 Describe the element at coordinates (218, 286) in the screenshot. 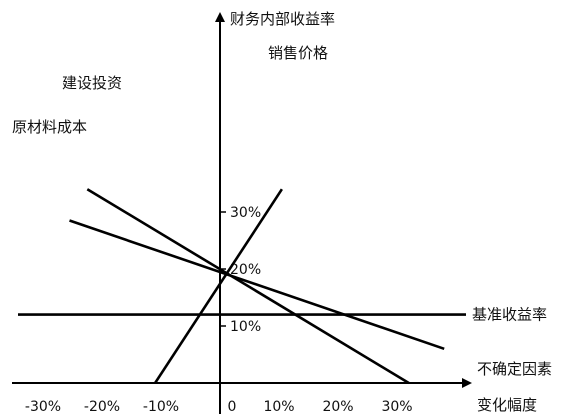

I see `series-line` at that location.